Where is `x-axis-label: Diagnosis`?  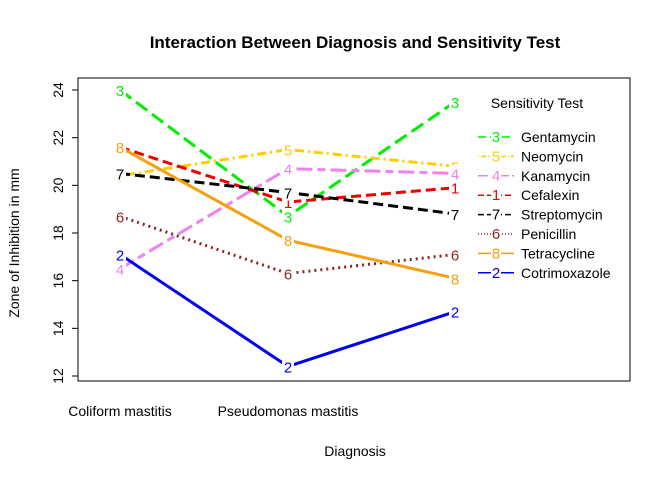 x-axis-label: Diagnosis is located at coordinates (354, 451).